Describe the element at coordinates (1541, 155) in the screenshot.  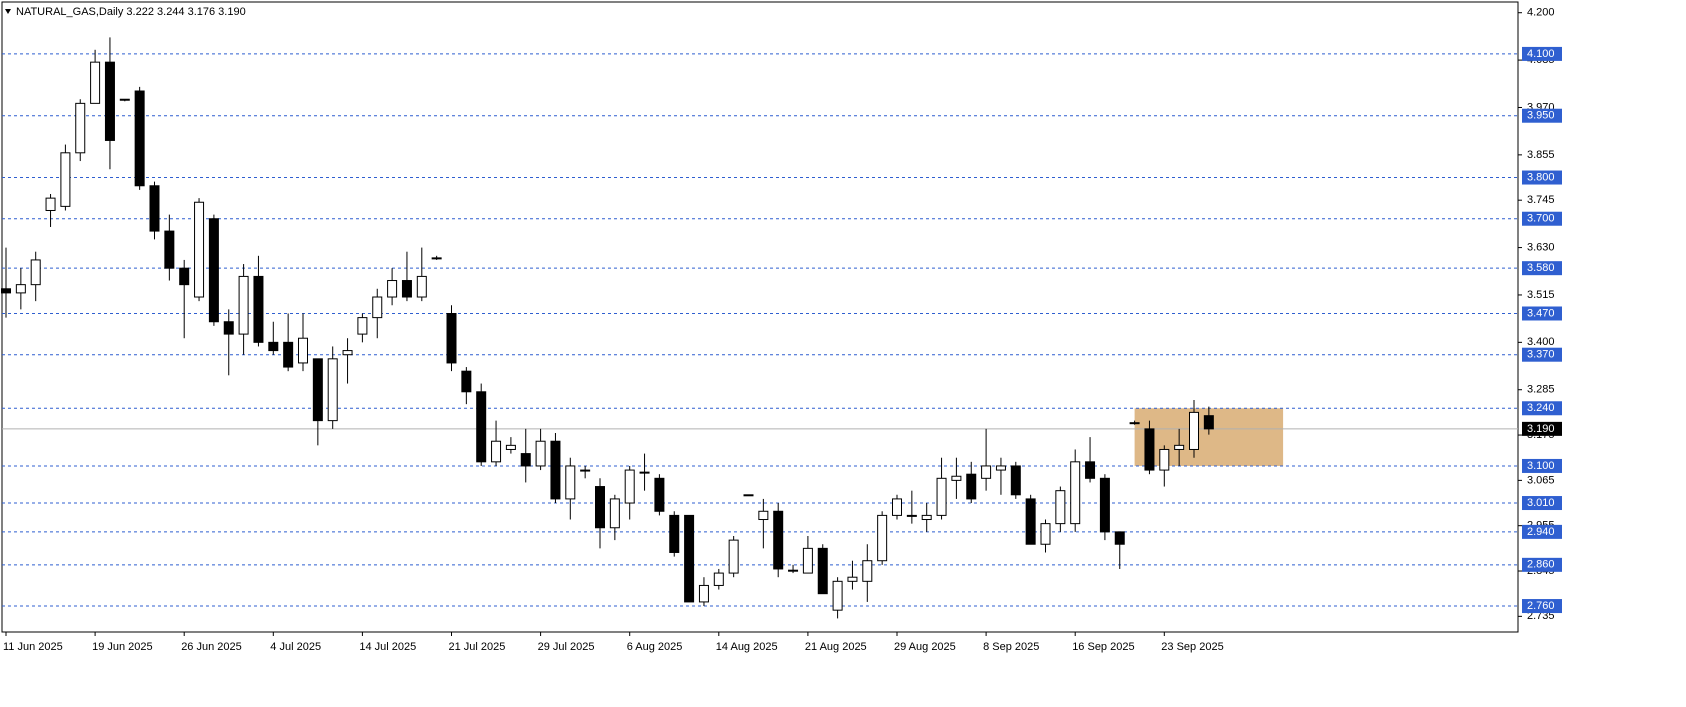
I see `y-tick-label: 3.855` at that location.